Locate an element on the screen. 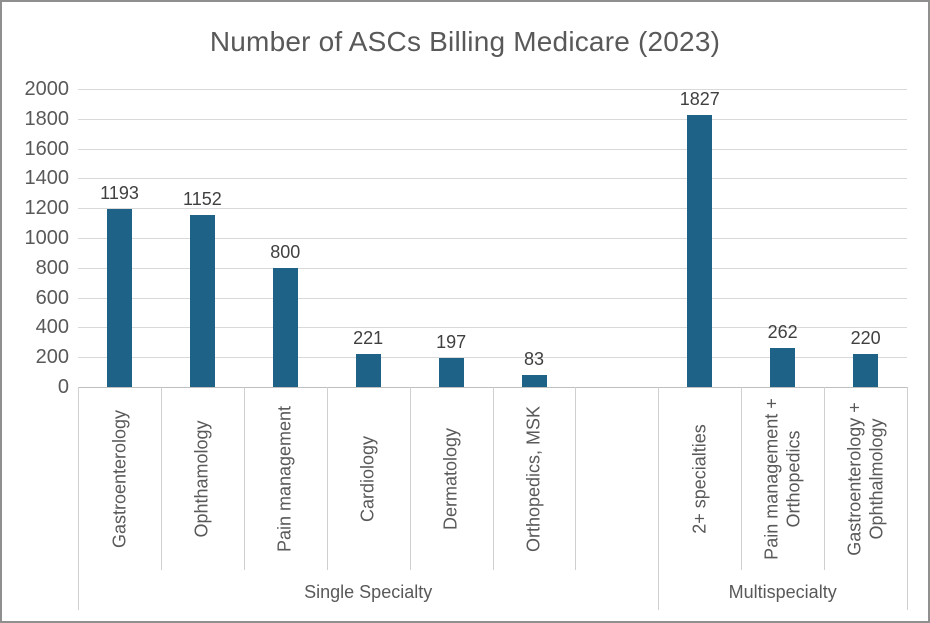  bar-value-label: 1152 is located at coordinates (202, 199).